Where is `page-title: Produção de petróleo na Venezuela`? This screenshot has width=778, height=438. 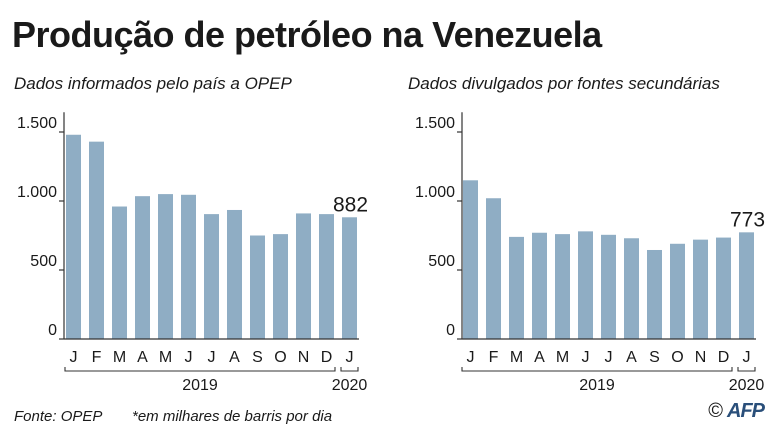 page-title: Produção de petróleo na Venezuela is located at coordinates (307, 34).